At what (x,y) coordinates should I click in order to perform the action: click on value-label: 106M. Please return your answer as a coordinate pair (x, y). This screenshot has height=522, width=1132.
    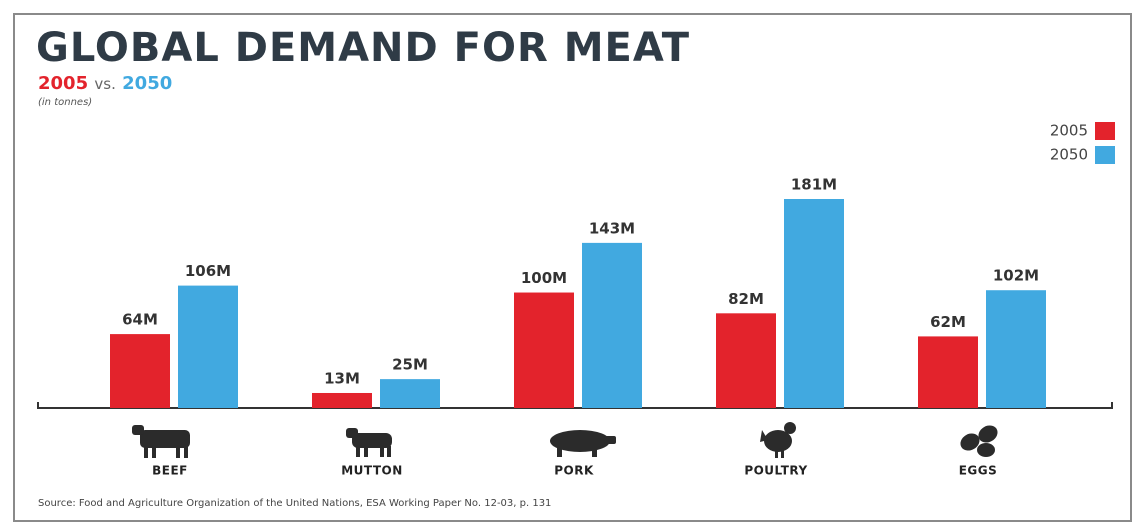
    Looking at the image, I should click on (208, 271).